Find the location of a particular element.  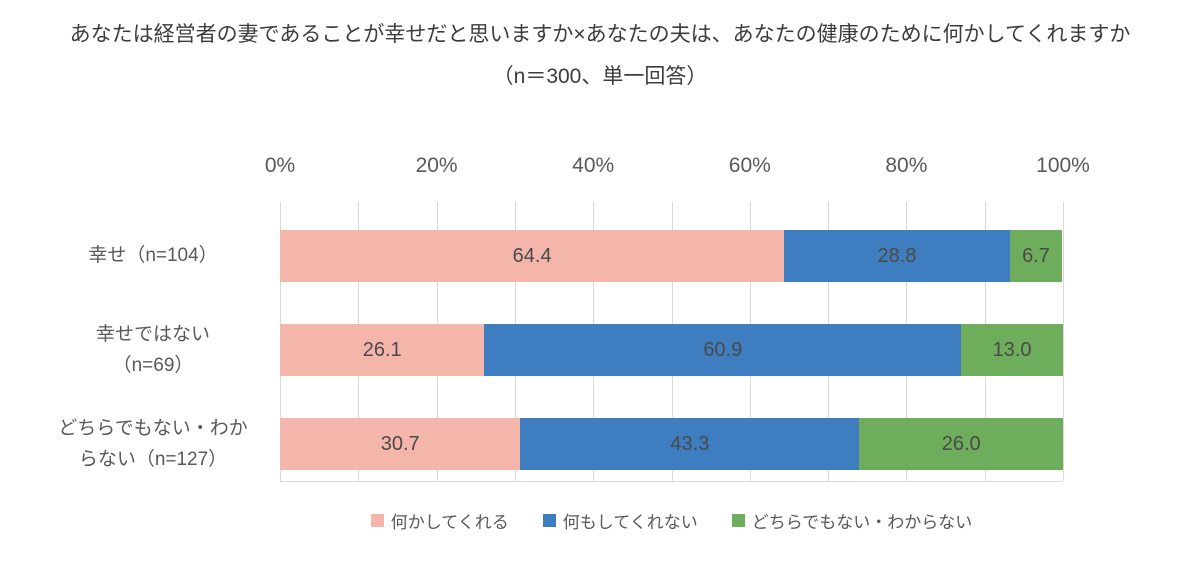

x-axis-tick: 100% is located at coordinates (1063, 165).